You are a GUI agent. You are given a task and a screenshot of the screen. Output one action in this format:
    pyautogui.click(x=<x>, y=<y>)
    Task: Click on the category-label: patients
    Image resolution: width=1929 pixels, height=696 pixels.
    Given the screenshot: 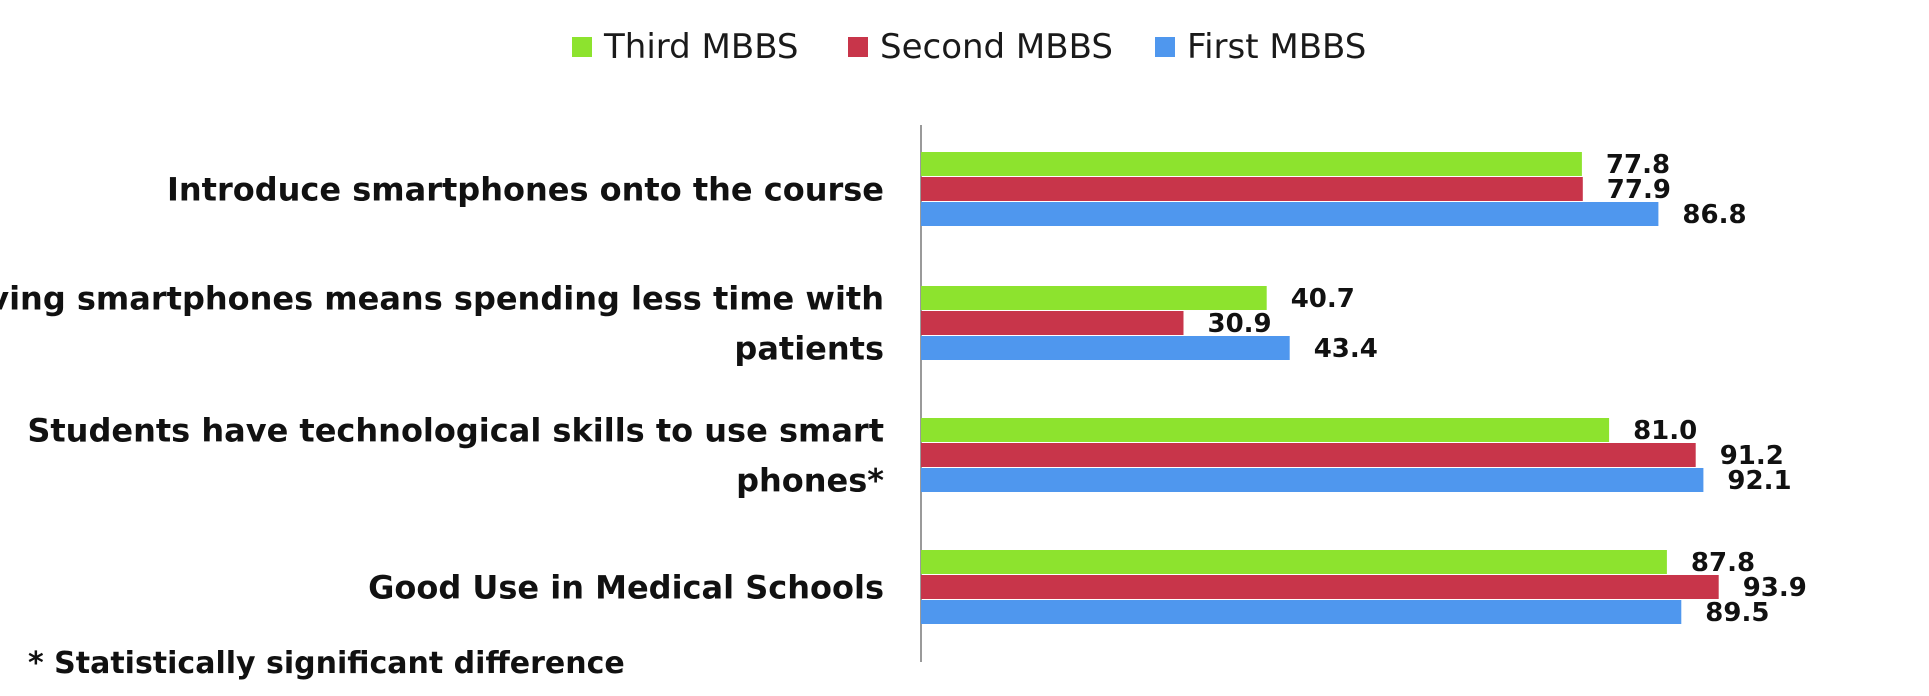 What is the action you would take?
    pyautogui.click(x=809, y=349)
    